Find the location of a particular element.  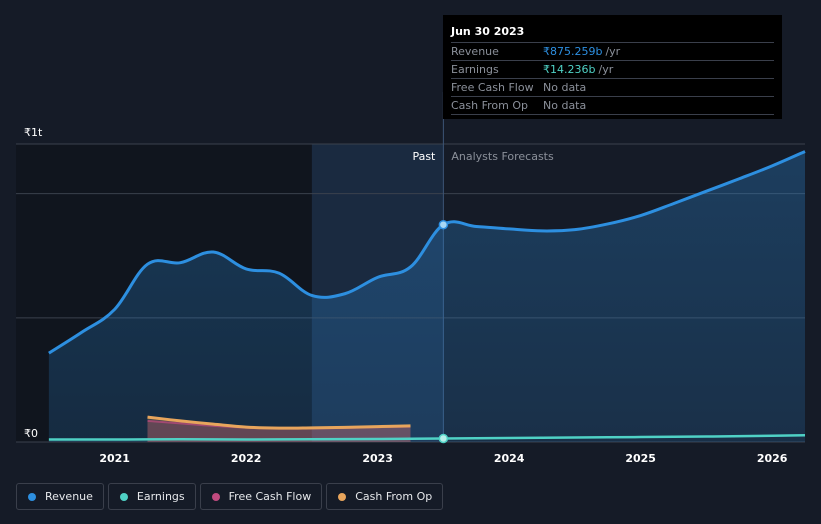

legend-label: Free Cash Flow is located at coordinates (270, 496).